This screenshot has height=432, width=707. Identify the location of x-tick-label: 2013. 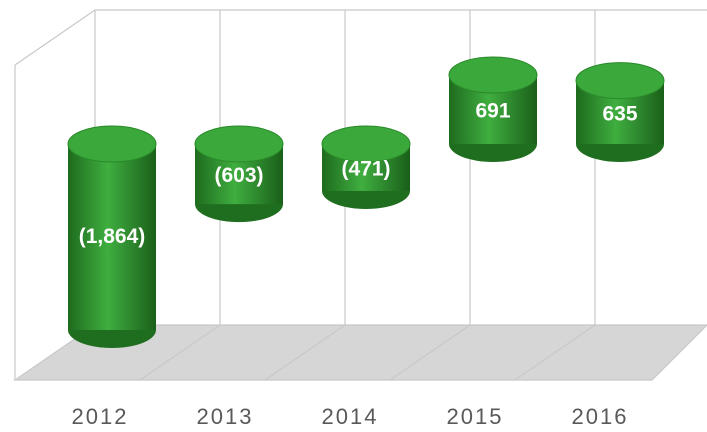
(225, 416).